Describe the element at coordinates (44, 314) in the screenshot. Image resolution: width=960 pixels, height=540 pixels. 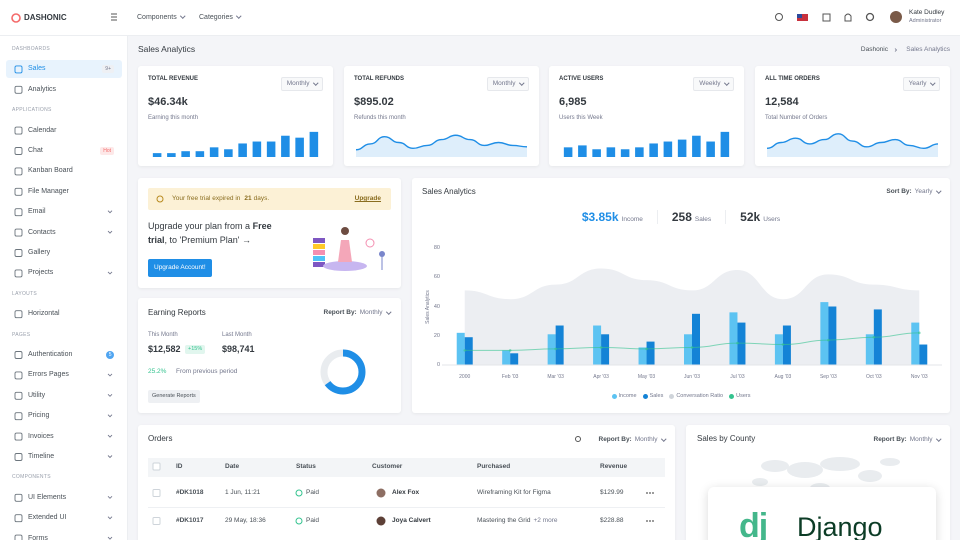
I see `sidebar-item: Horizontal` at that location.